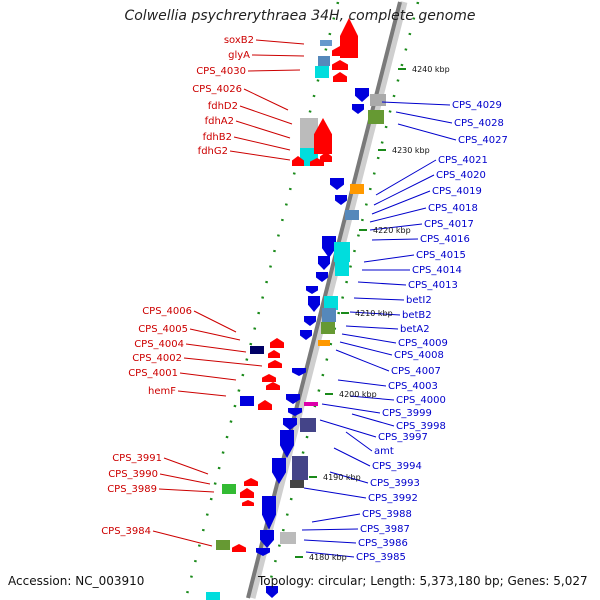  What do you see at coordinates (219, 121) in the screenshot?
I see `left-gene-label-5: fdhA2` at bounding box center [219, 121].